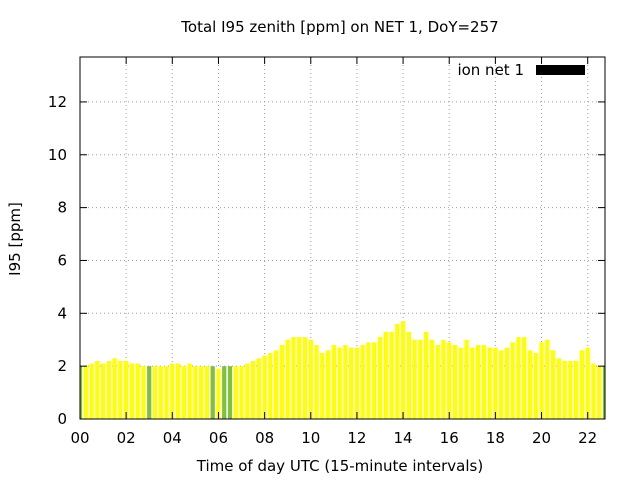 The width and height of the screenshot is (640, 480). I want to click on chart-title: Total I95 zenith [ppm] on NET 1, DoY=257, so click(339, 27).